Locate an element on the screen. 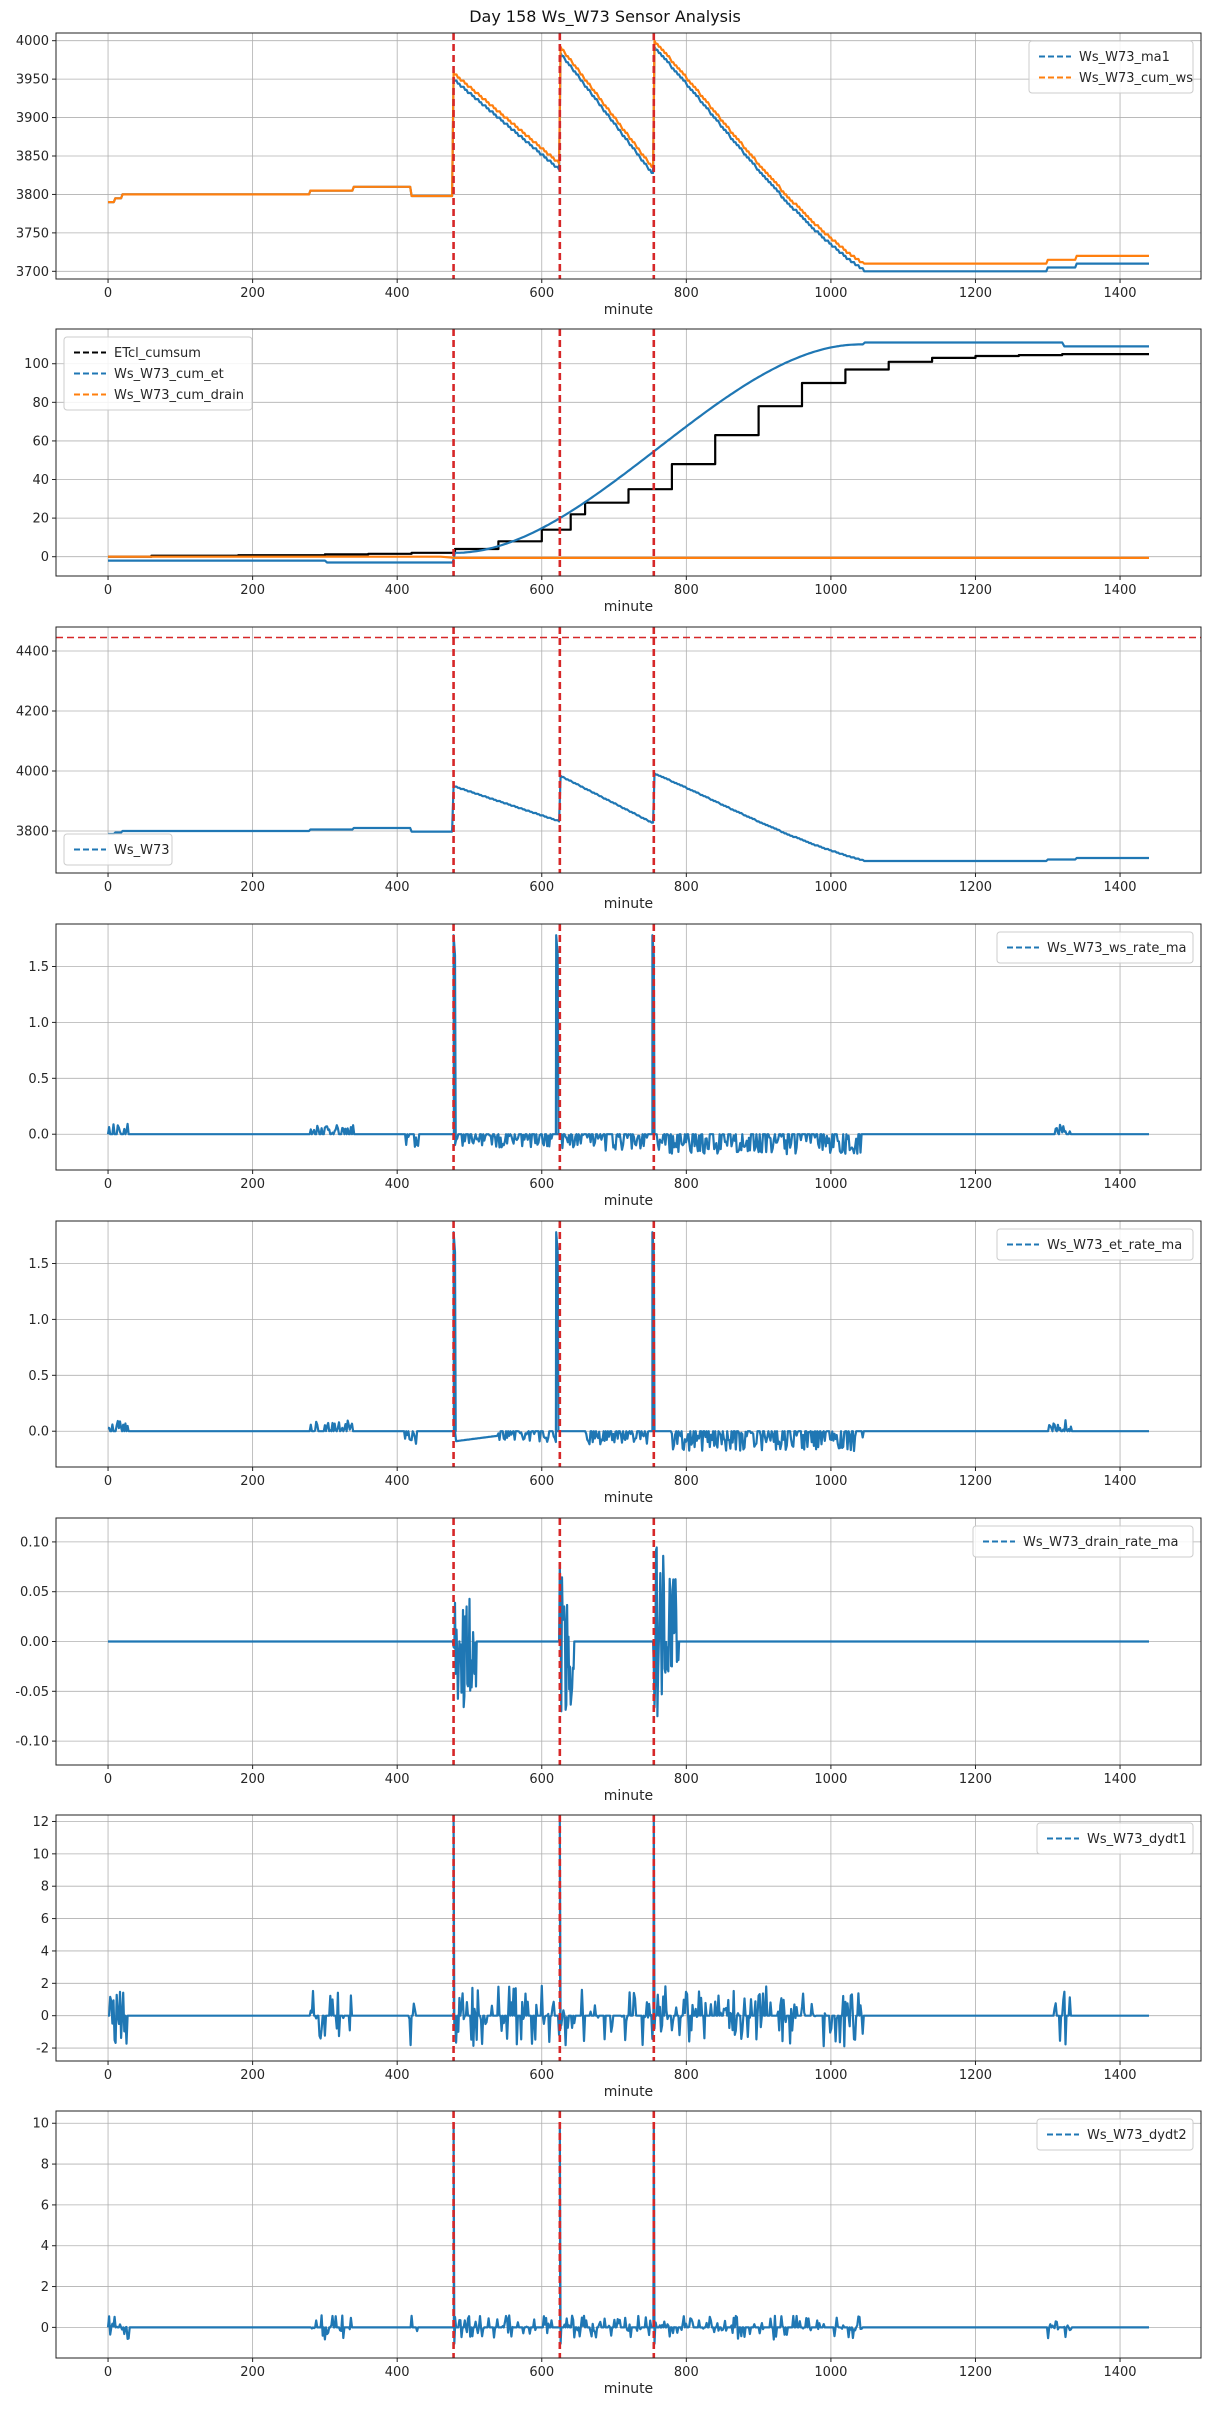 The image size is (1211, 2411). series-line-Ws_W73_cum_et is located at coordinates (628, 452).